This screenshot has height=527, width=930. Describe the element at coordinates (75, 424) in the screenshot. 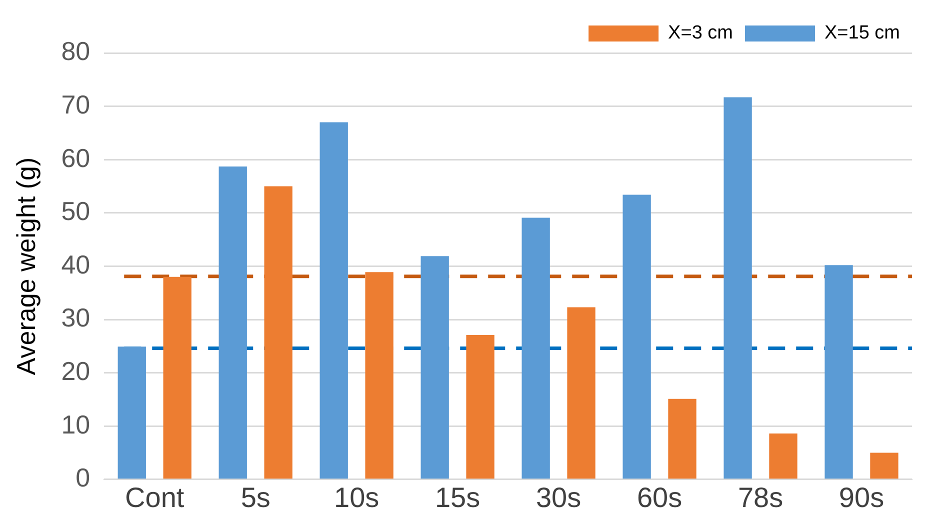

I see `y-tick-label: 10` at that location.